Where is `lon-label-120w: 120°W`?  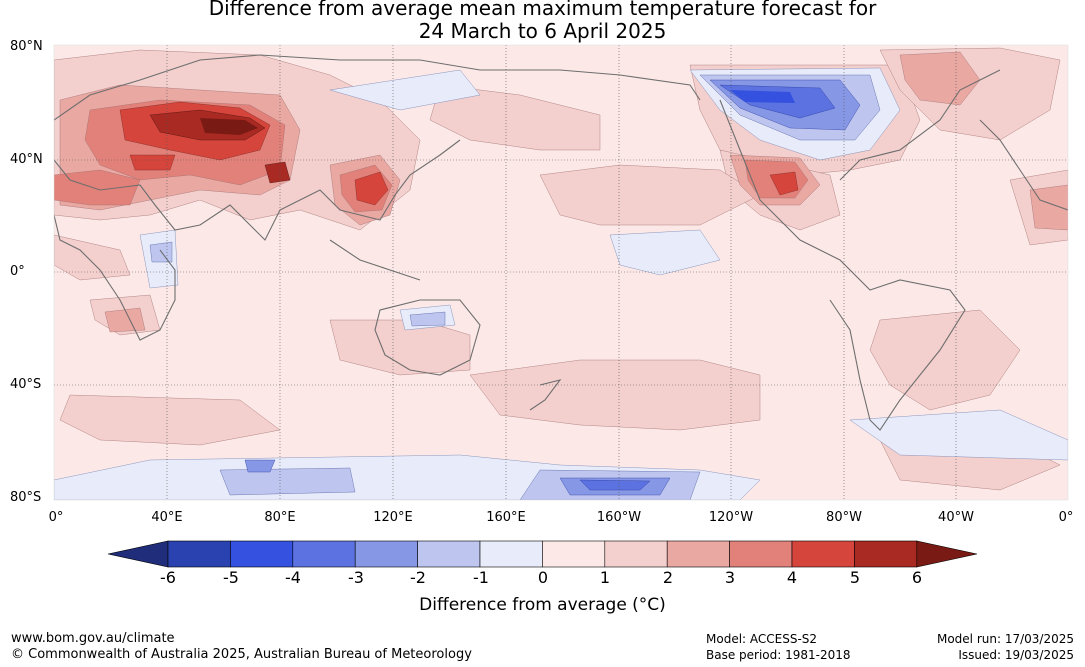 lon-label-120w: 120°W is located at coordinates (731, 517).